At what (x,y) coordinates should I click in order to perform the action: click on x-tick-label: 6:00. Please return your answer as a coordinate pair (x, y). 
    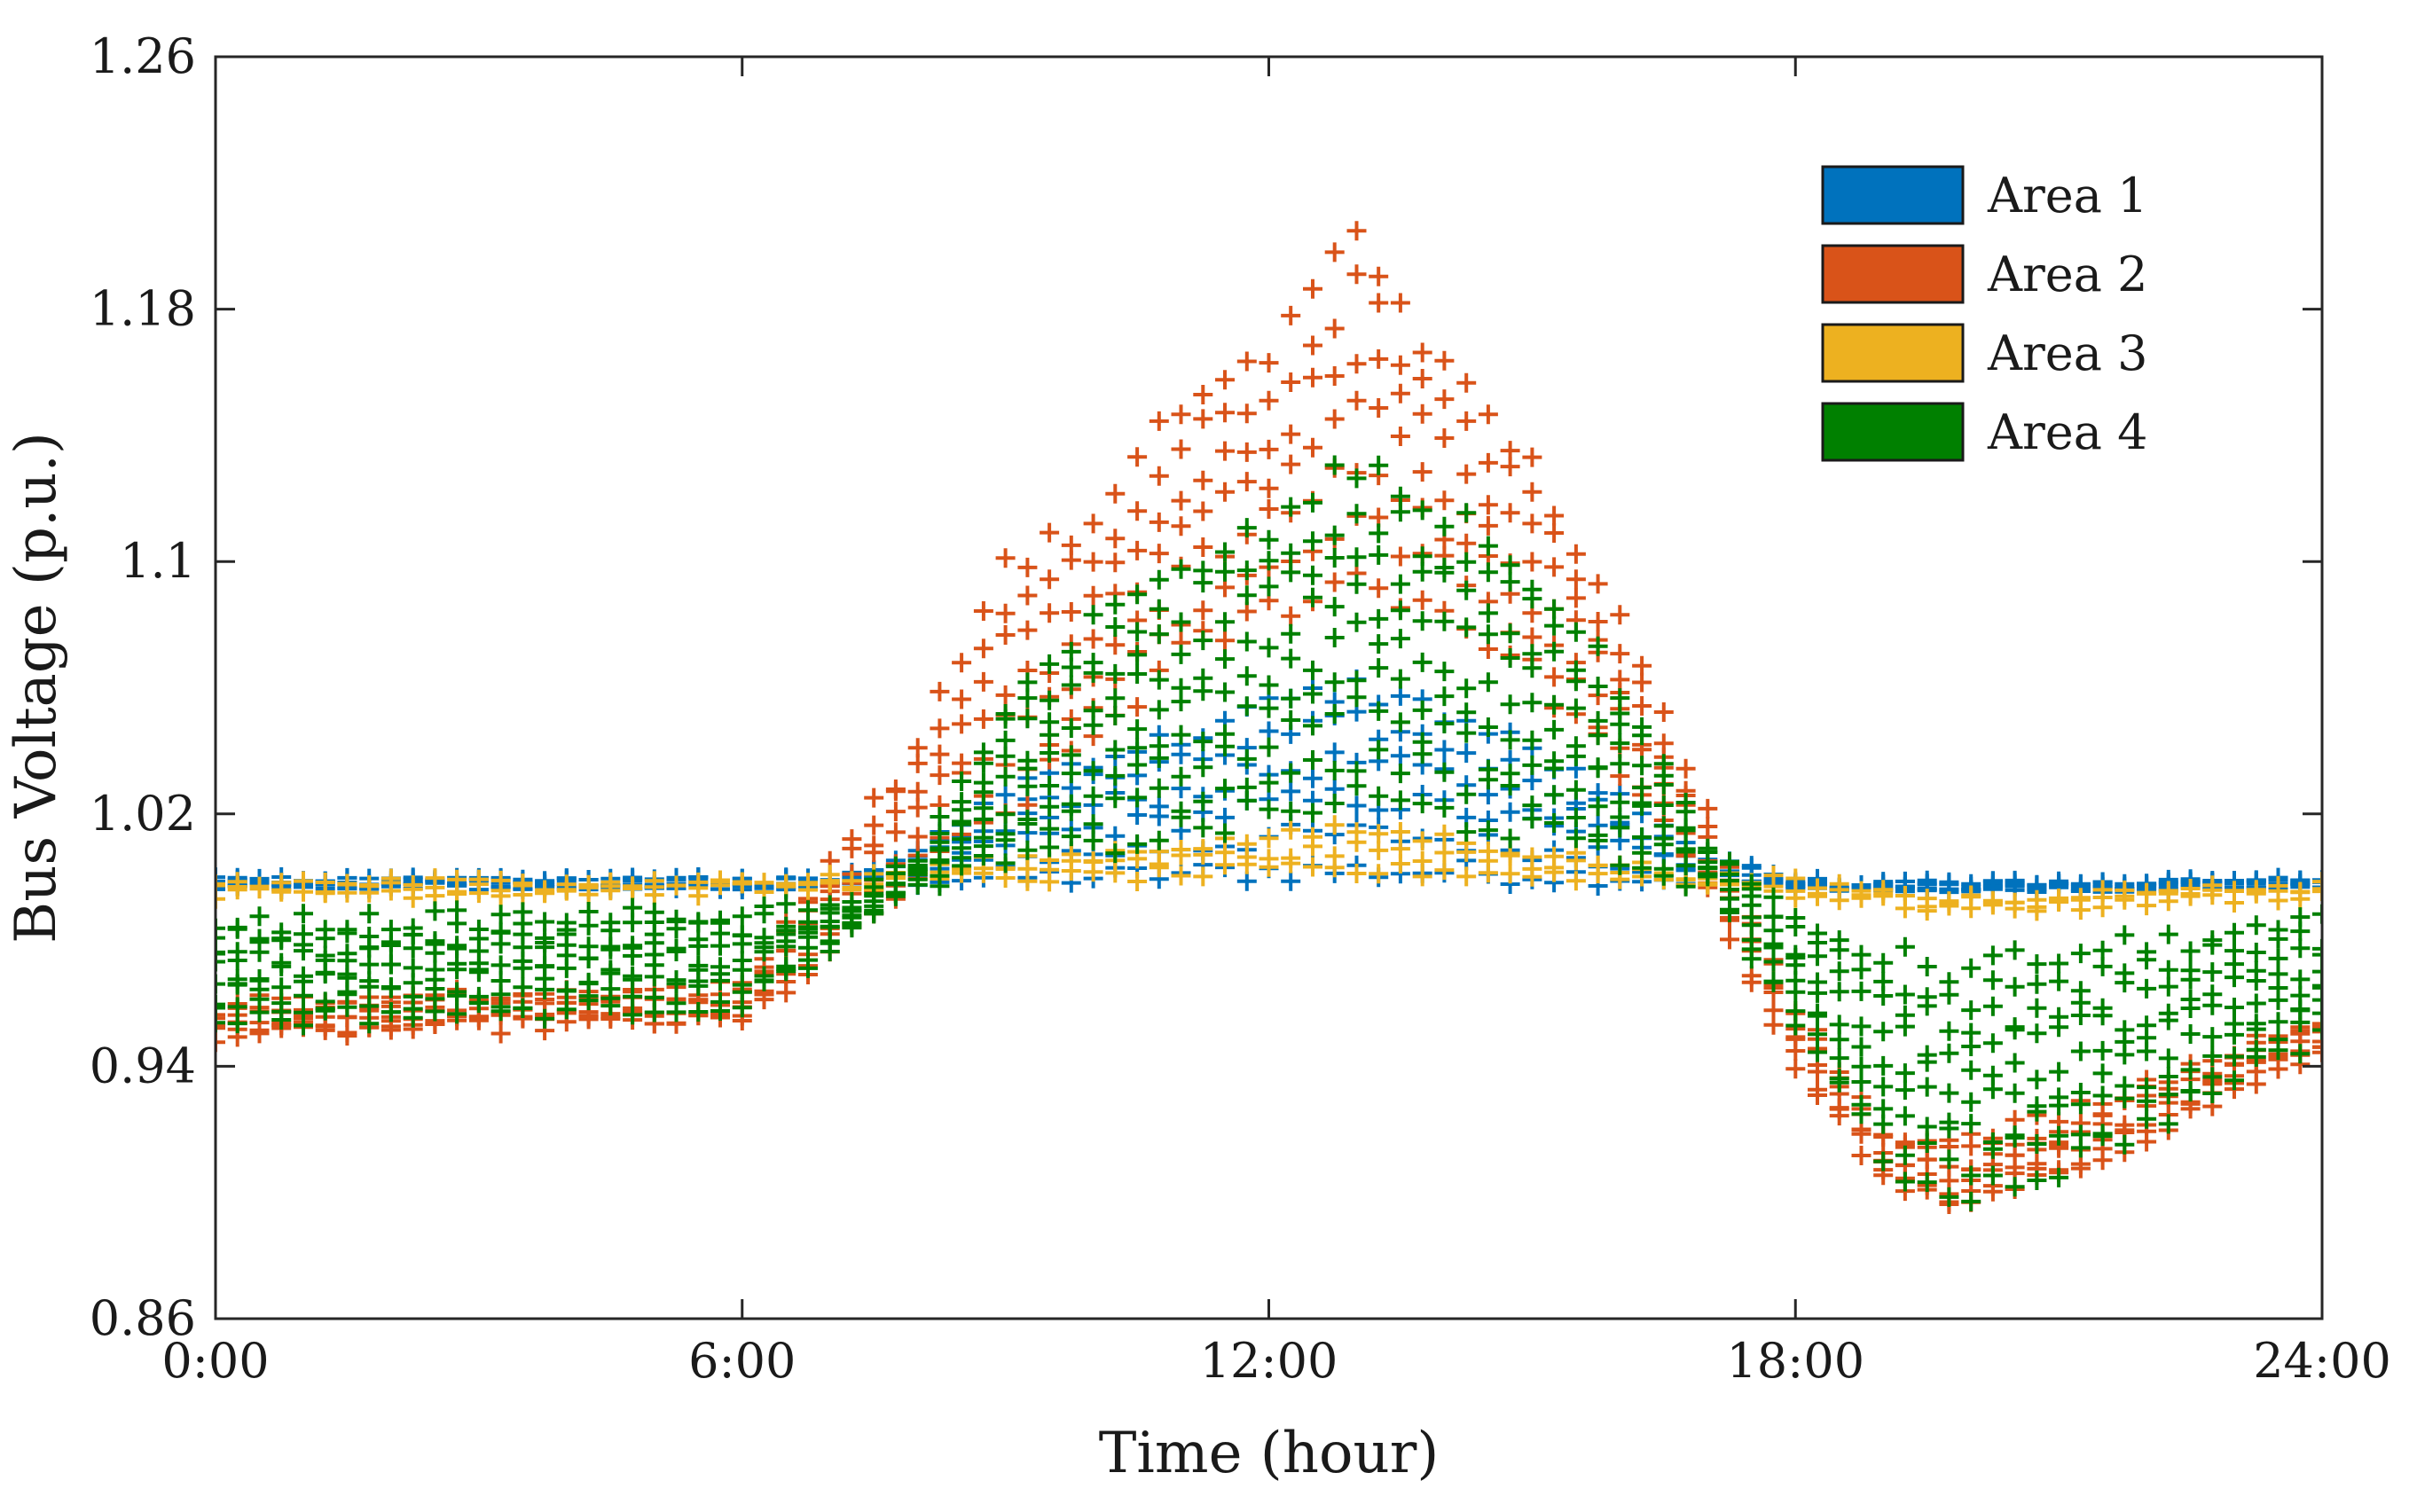
    Looking at the image, I should click on (742, 1361).